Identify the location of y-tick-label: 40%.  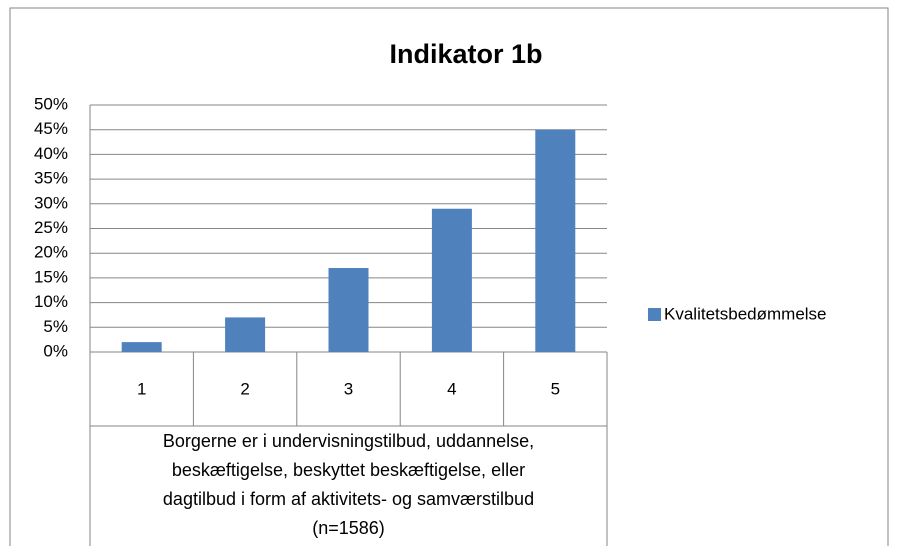
(51, 153).